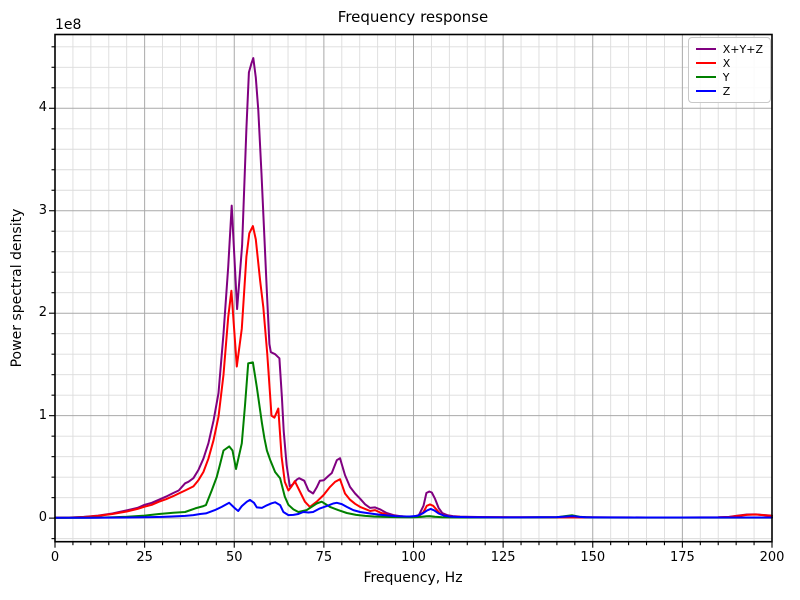  I want to click on legend-item: Y, so click(729, 77).